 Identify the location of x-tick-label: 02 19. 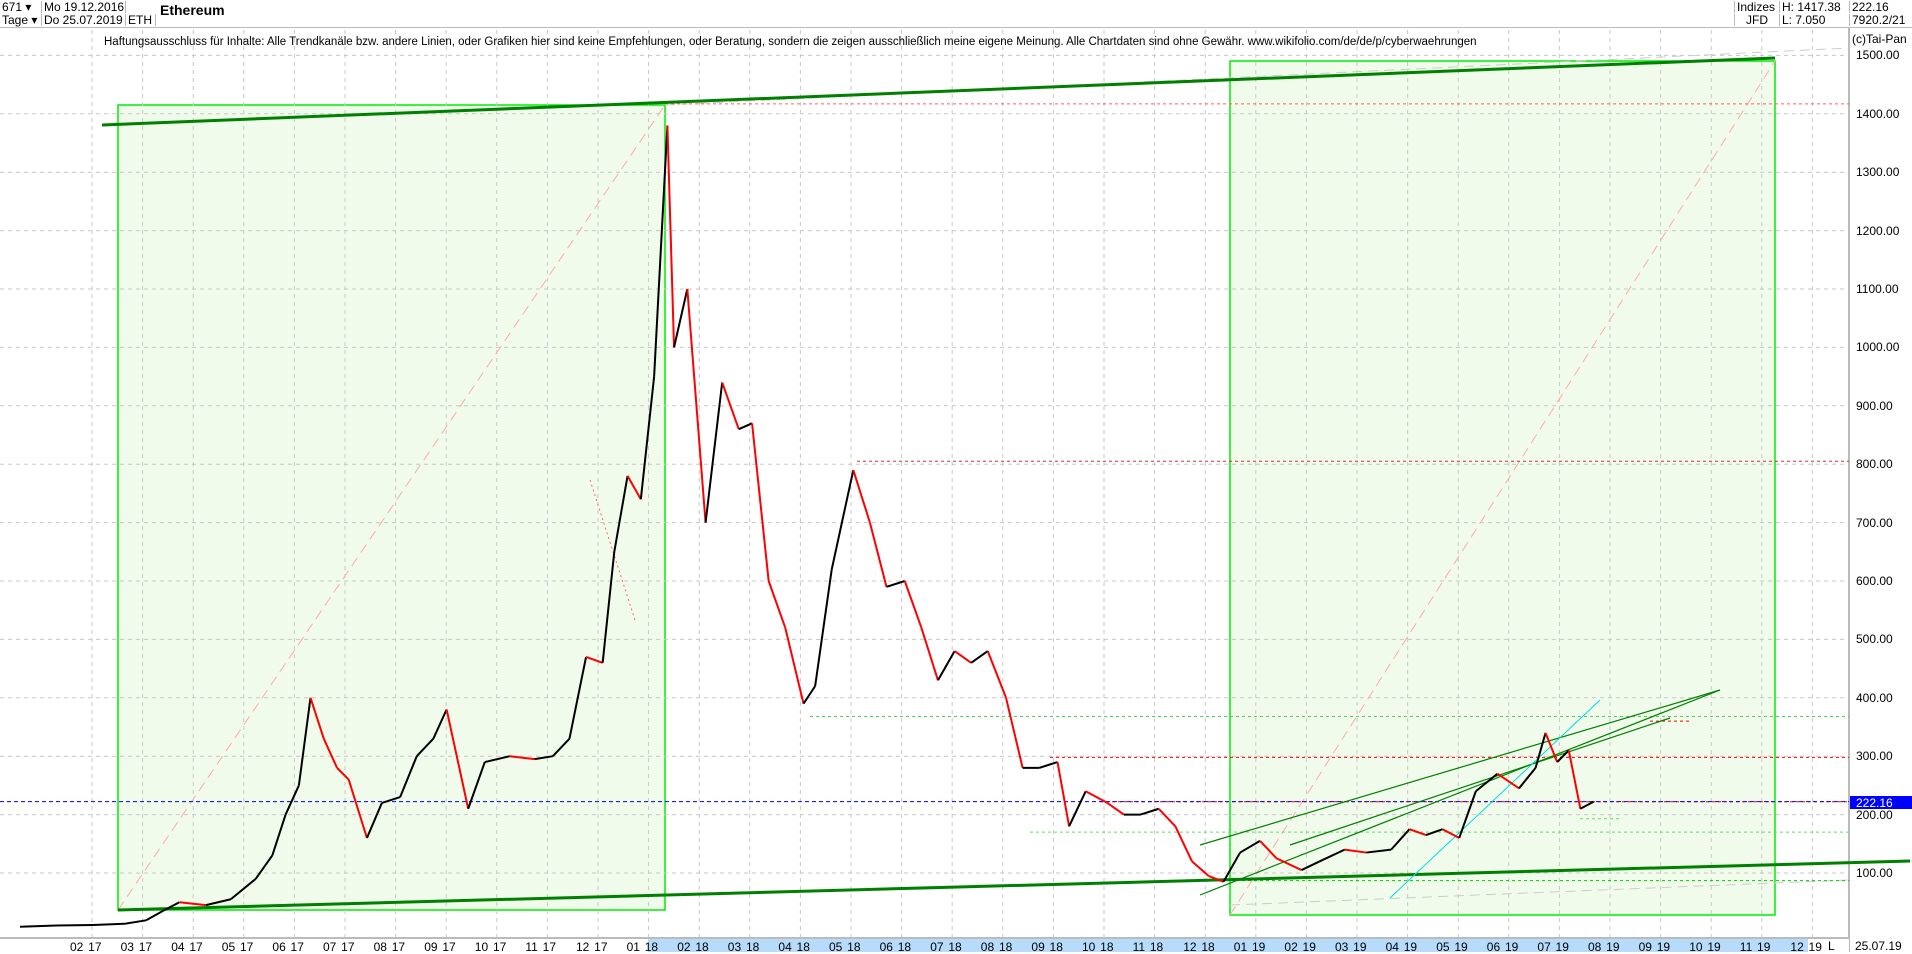
(1300, 947).